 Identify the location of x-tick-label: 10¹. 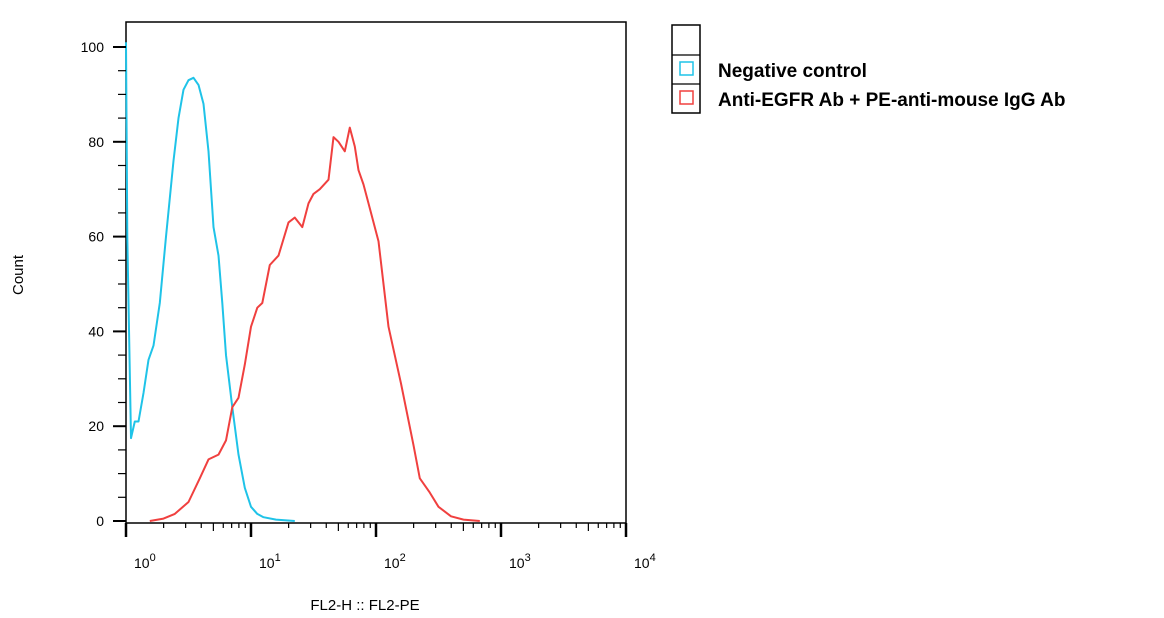
(270, 561).